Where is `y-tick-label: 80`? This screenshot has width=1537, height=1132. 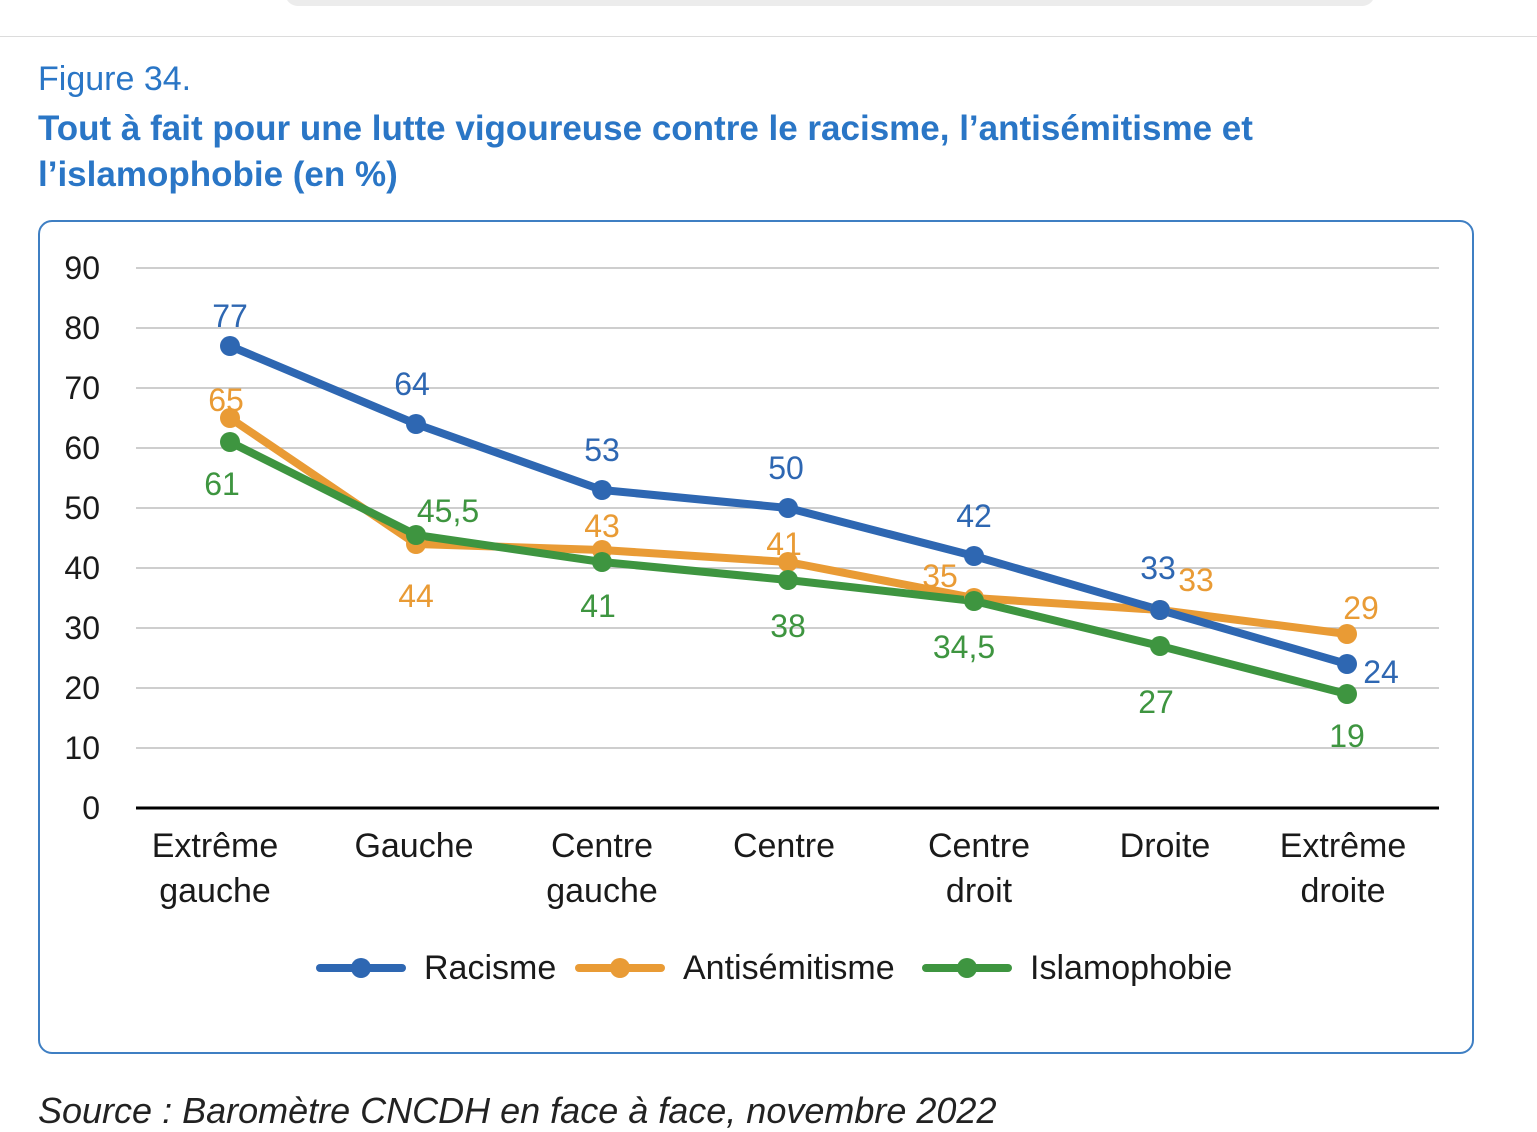 y-tick-label: 80 is located at coordinates (82, 328).